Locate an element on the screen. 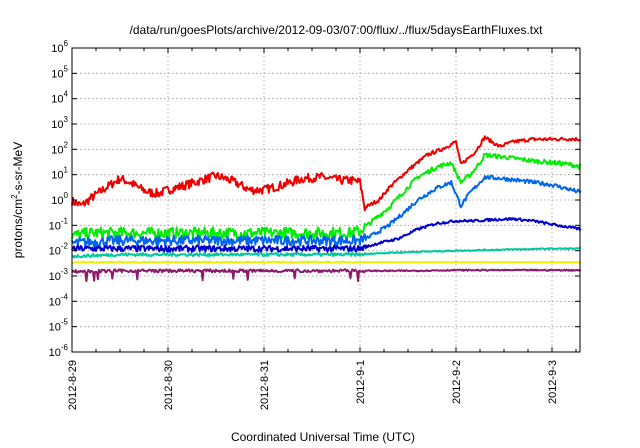 The image size is (640, 448). y-tick-label: 10⁰ is located at coordinates (59, 199).